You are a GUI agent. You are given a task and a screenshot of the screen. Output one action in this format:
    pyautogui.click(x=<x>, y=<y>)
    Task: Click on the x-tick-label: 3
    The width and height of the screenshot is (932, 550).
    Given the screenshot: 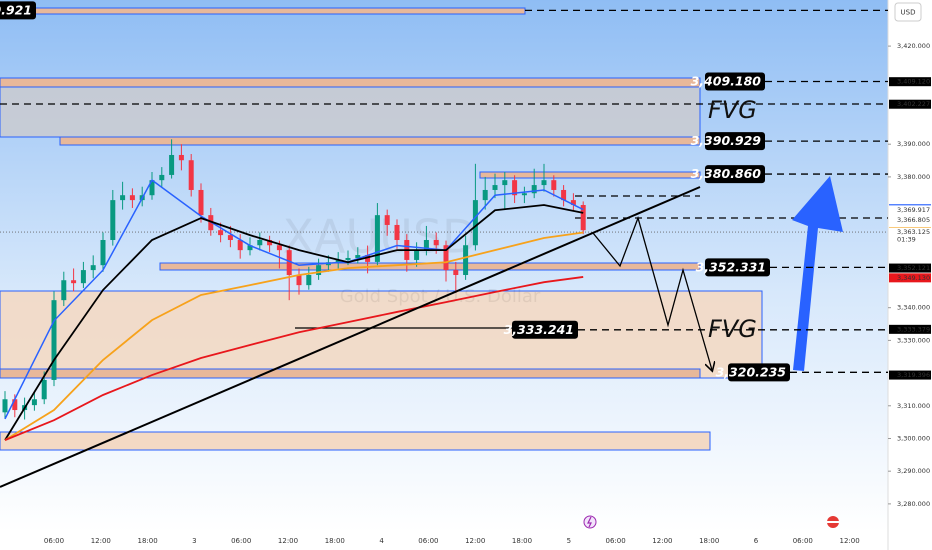 What is the action you would take?
    pyautogui.click(x=194, y=541)
    